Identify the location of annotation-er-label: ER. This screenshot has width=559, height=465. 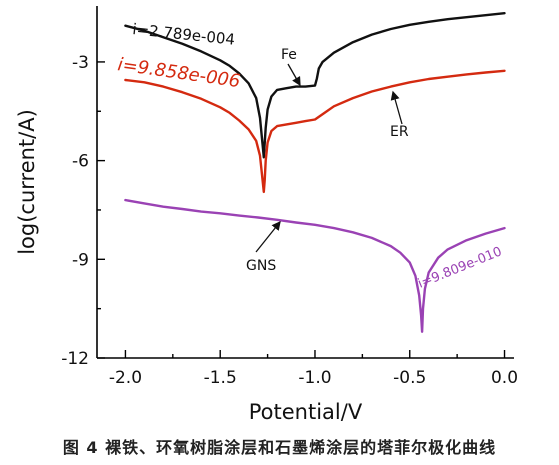
(399, 132).